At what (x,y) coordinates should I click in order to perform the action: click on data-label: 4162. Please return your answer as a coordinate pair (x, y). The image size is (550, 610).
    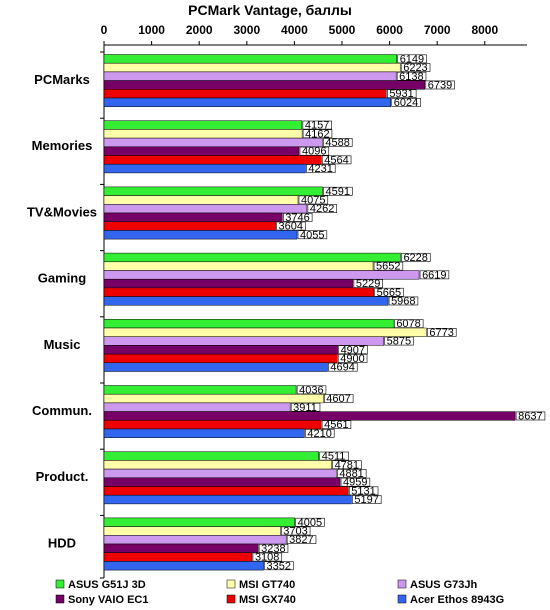
    Looking at the image, I should click on (317, 134).